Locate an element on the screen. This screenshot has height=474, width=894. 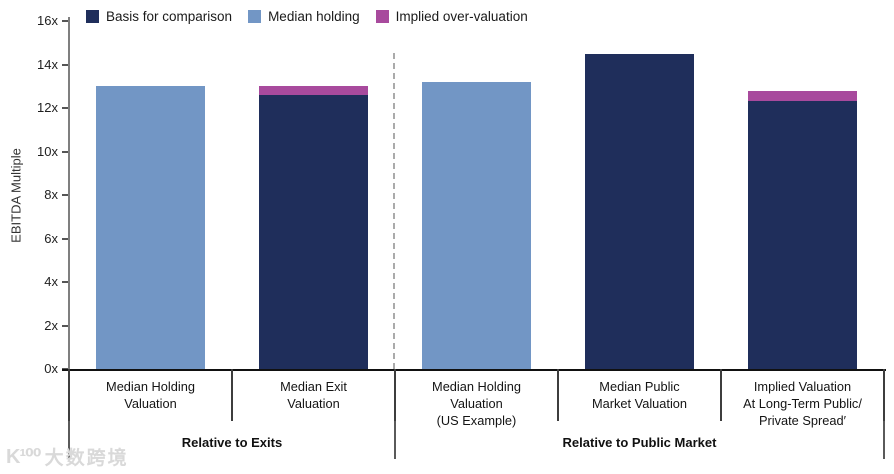
y-tick-label: 8x is located at coordinates (51, 194).